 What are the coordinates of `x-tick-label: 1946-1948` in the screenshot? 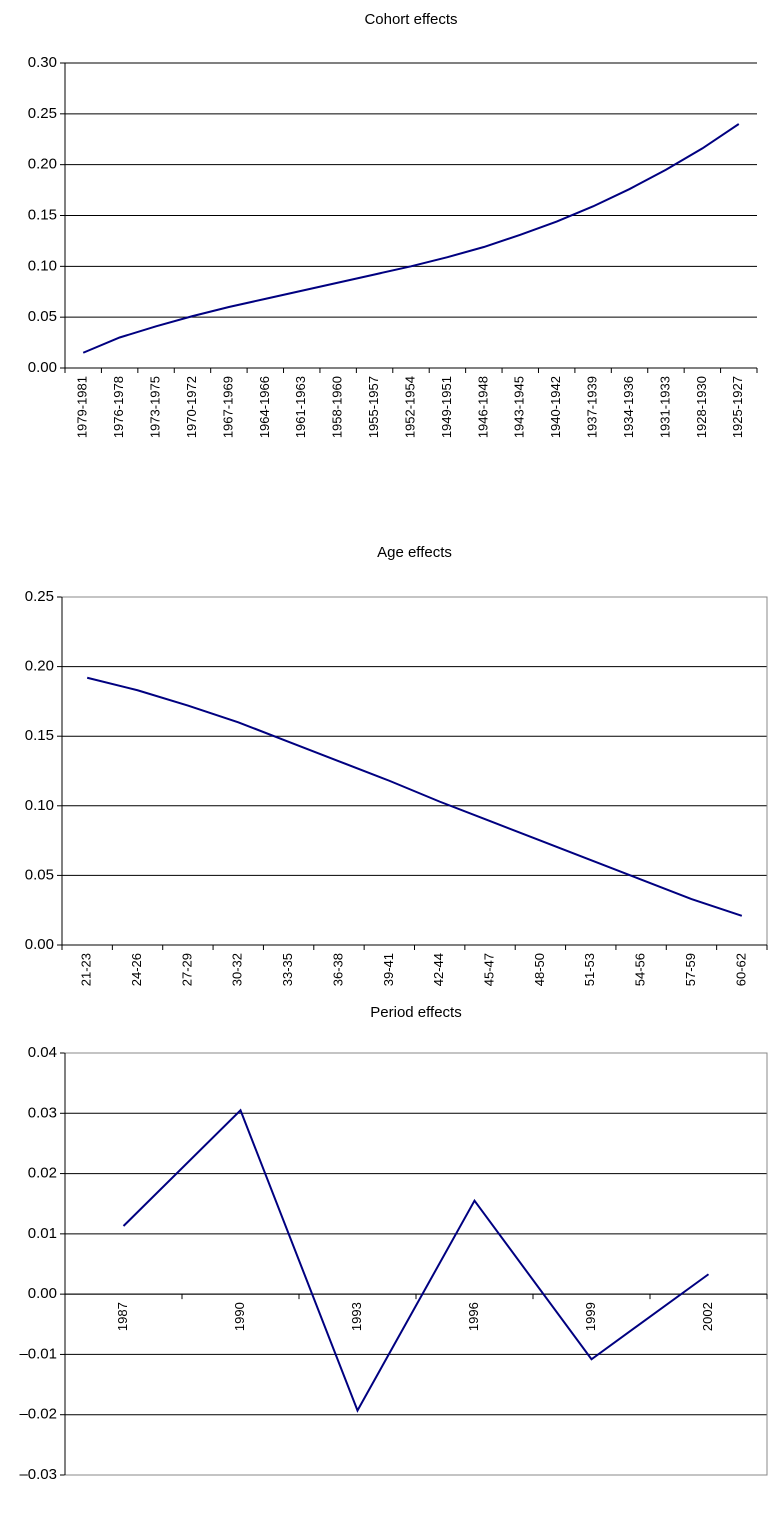 It's located at (482, 407).